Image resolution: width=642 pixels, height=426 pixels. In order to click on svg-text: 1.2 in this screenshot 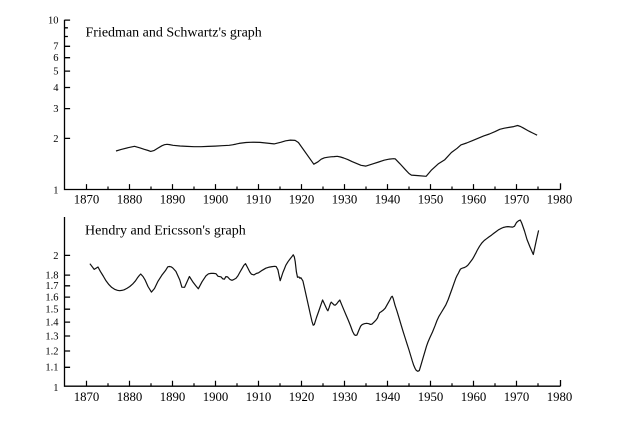, I will do `click(51, 351)`.